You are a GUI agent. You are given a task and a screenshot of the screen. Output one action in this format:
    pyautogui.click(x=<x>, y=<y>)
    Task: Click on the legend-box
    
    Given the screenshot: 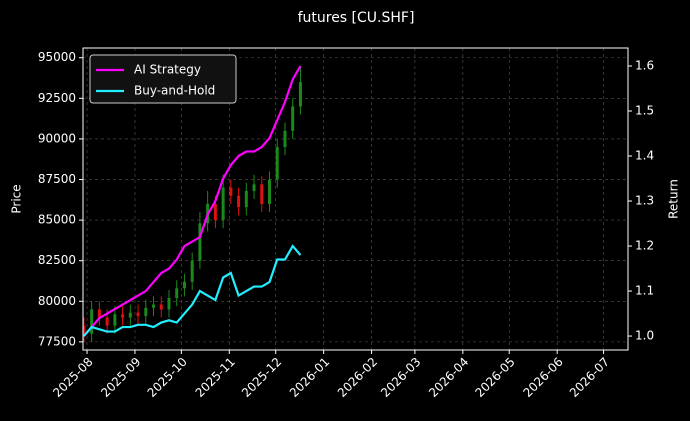 What is the action you would take?
    pyautogui.click(x=163, y=79)
    